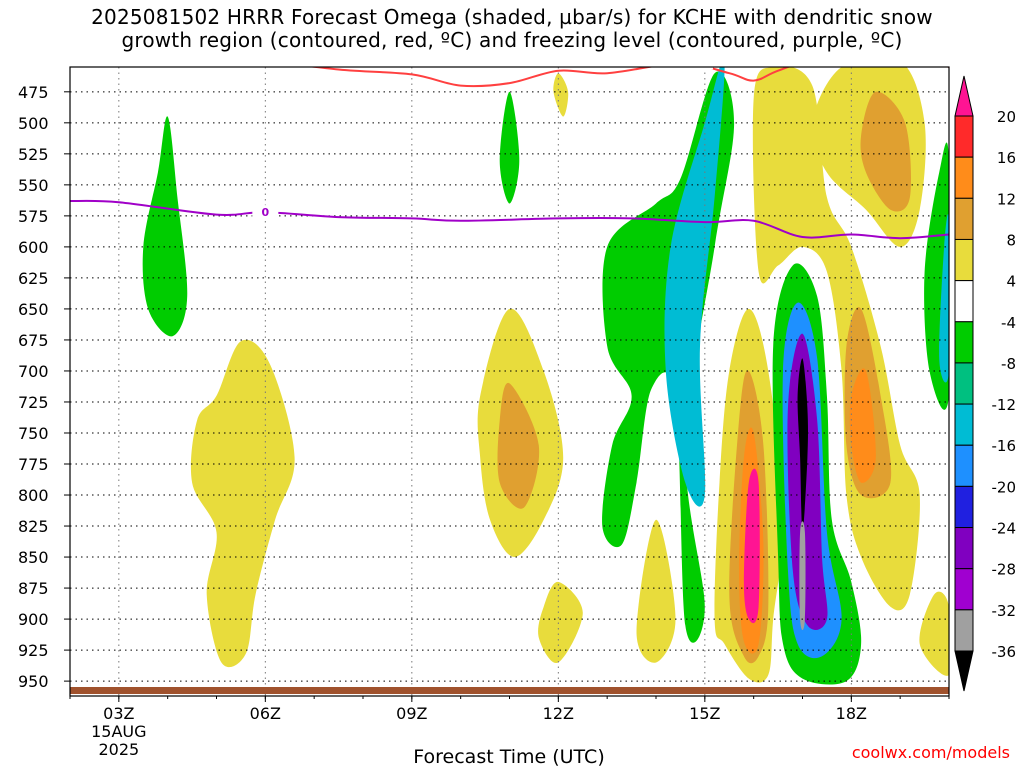 Image resolution: width=1024 pixels, height=768 pixels. Describe the element at coordinates (33, 92) in the screenshot. I see `y-tick-label: 475` at that location.